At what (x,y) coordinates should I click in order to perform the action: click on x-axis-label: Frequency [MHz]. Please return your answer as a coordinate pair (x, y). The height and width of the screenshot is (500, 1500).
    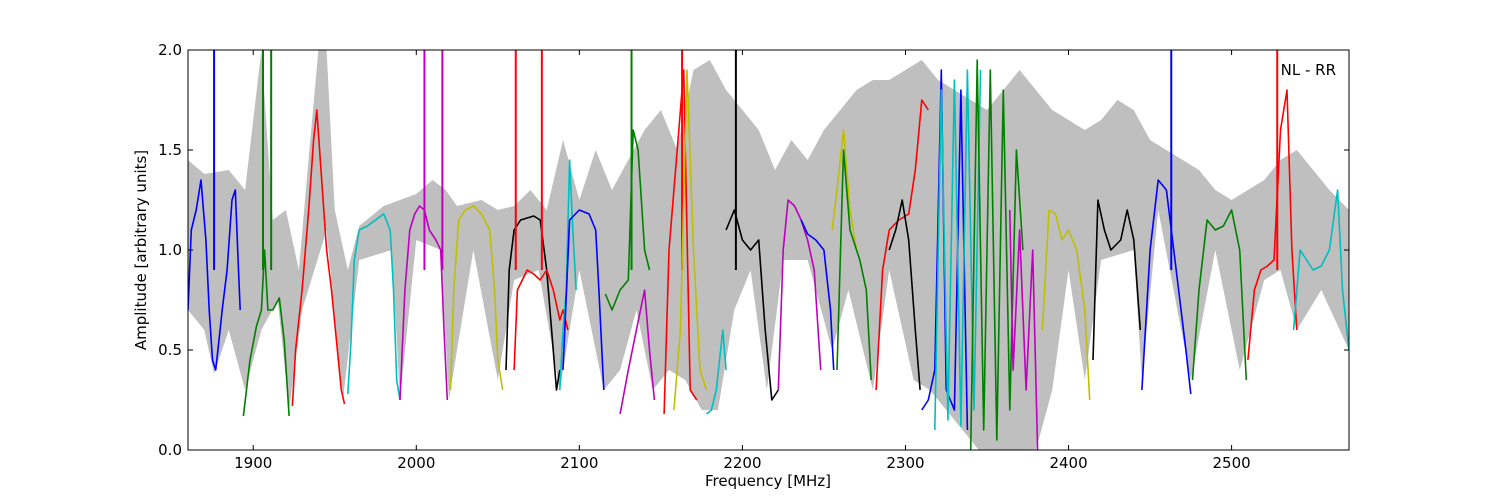
    Looking at the image, I should click on (768, 481).